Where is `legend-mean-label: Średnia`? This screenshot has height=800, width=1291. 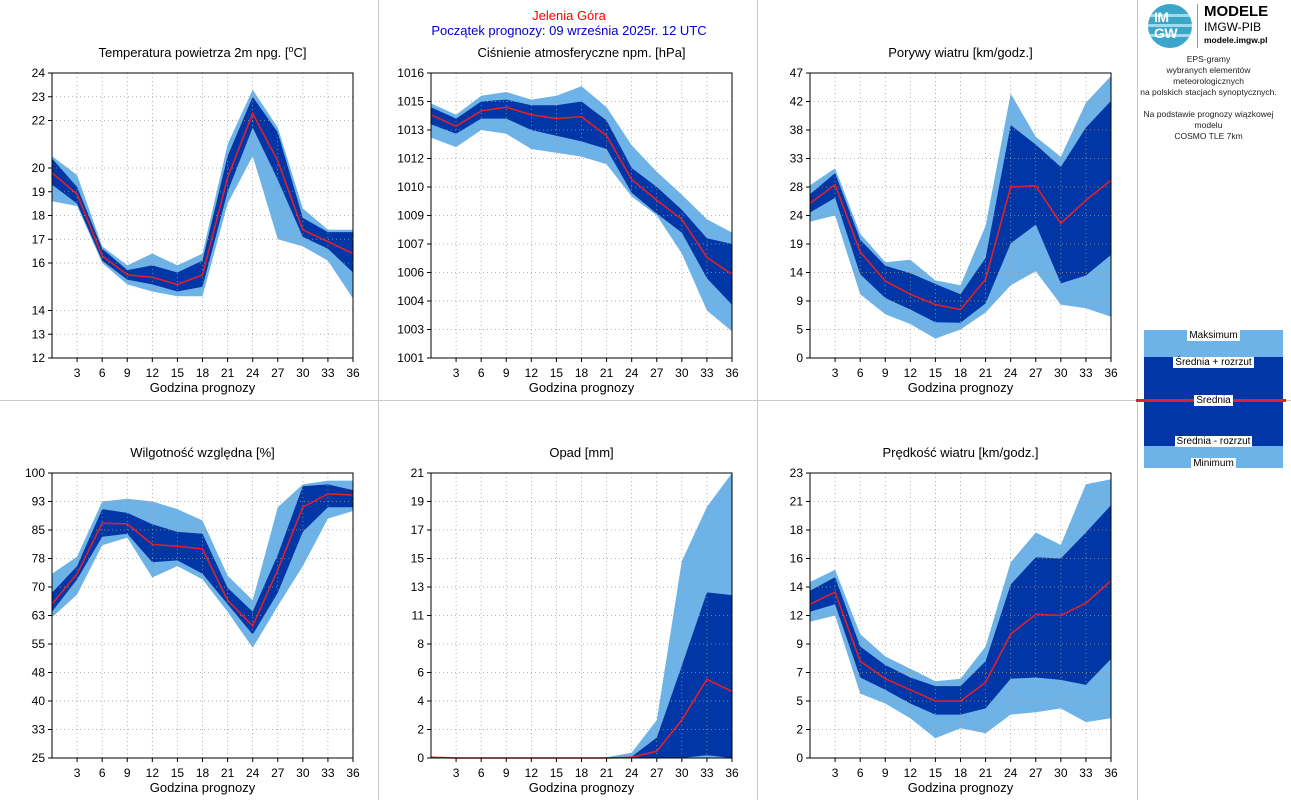
legend-mean-label: Średnia is located at coordinates (1213, 400).